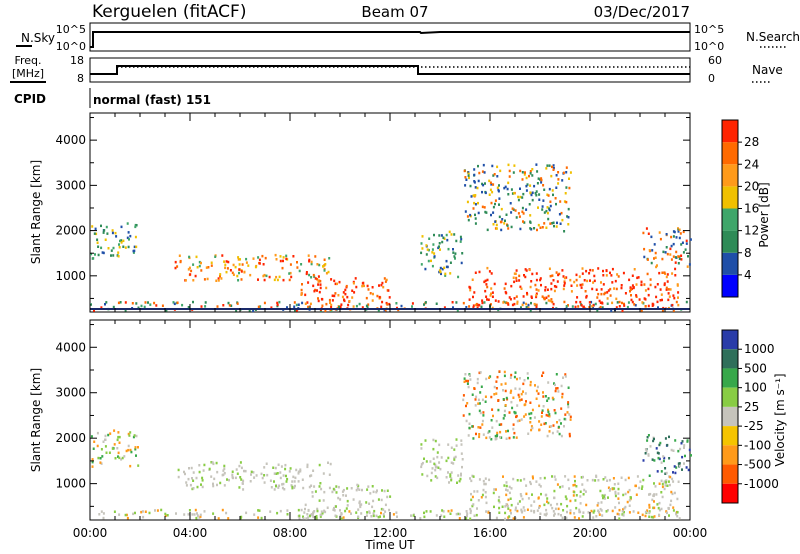 The width and height of the screenshot is (800, 554). What do you see at coordinates (751, 407) in the screenshot?
I see `colorbar-tick-label: 25` at bounding box center [751, 407].